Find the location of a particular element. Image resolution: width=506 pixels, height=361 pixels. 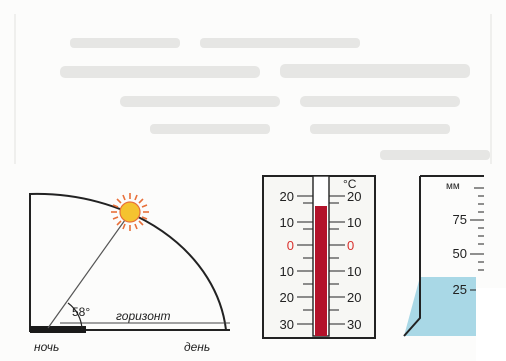

left-scale-label: 30 is located at coordinates (287, 324).